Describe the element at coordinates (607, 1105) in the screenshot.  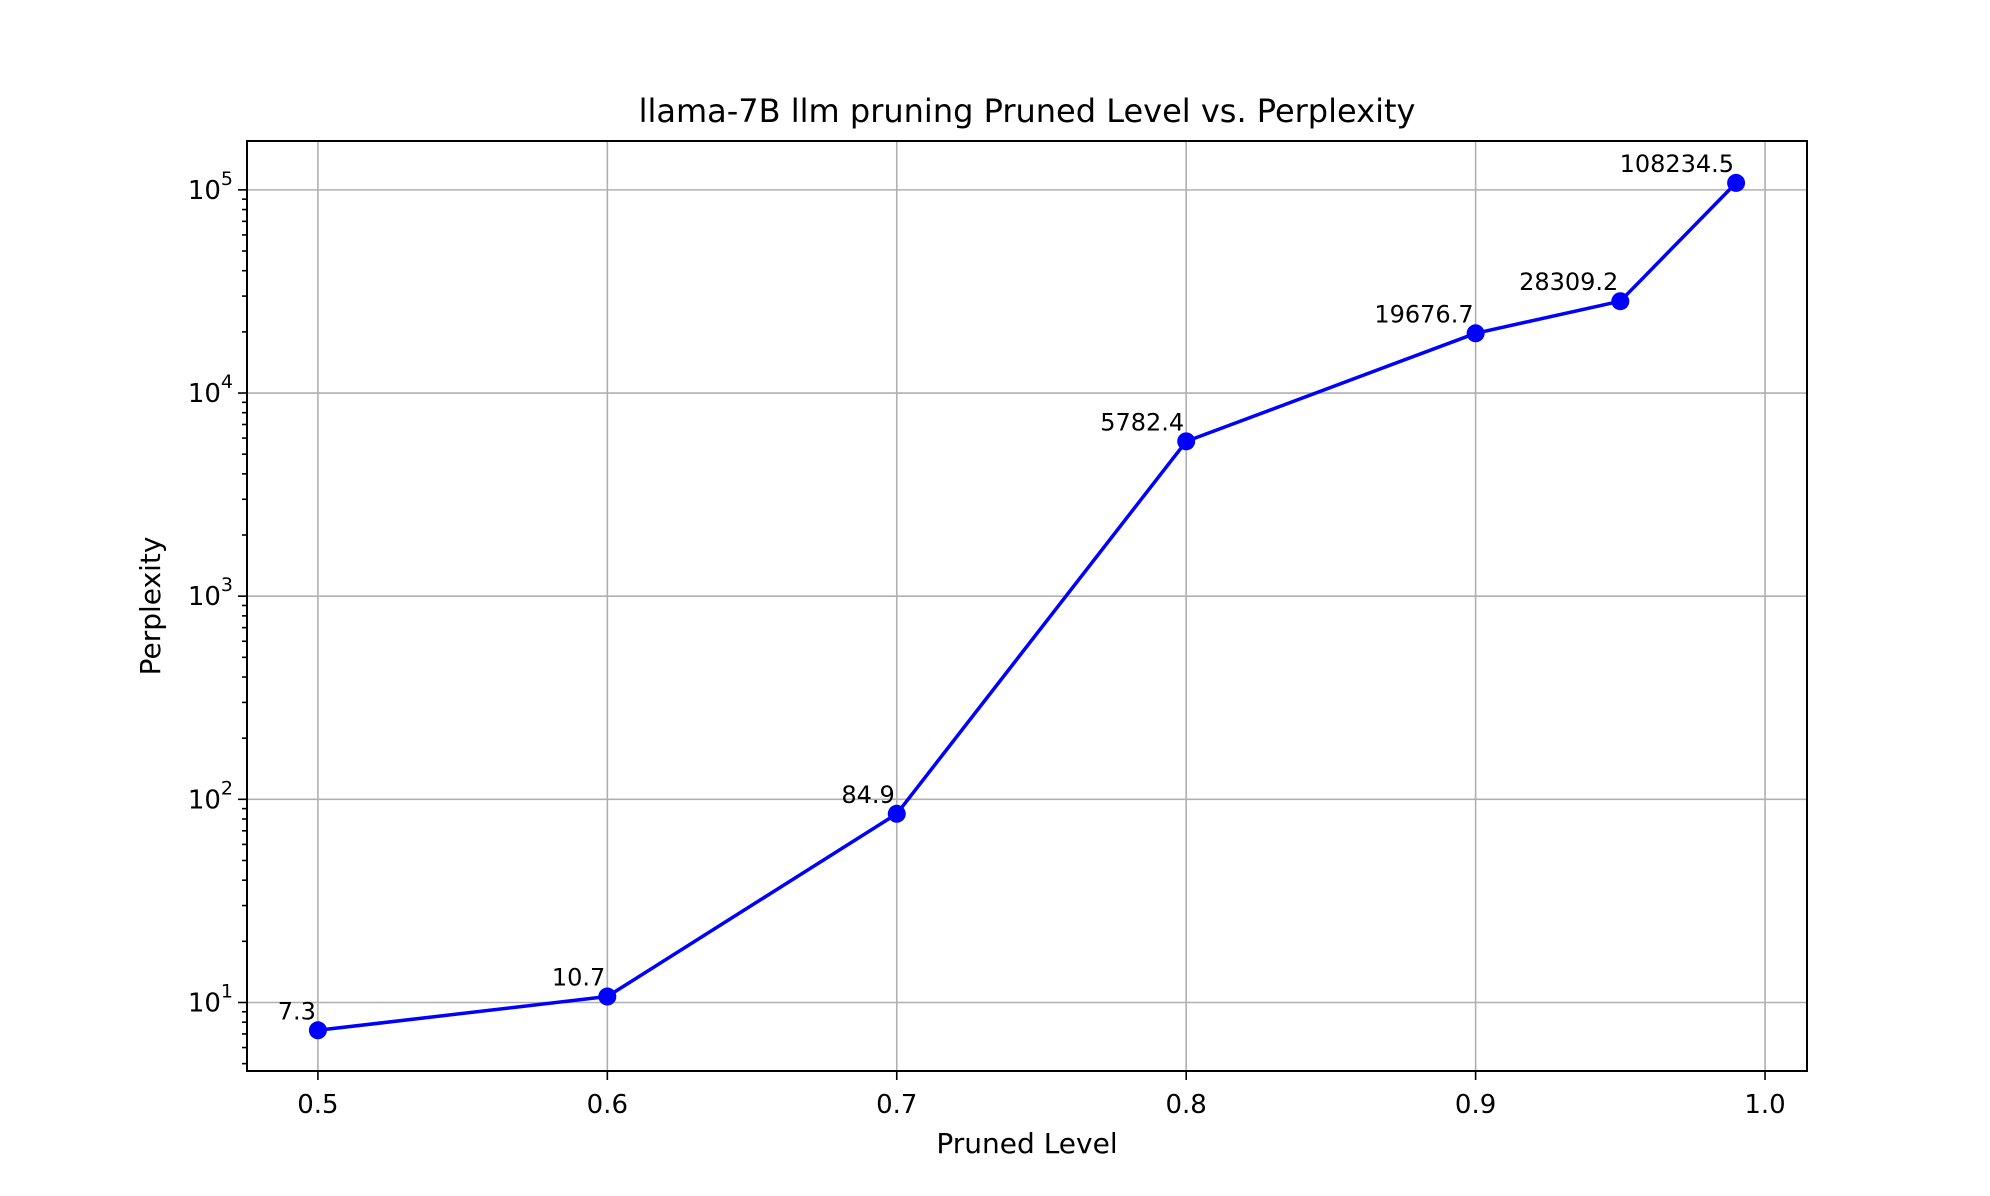
I see `x-tick-label: 0.6` at that location.